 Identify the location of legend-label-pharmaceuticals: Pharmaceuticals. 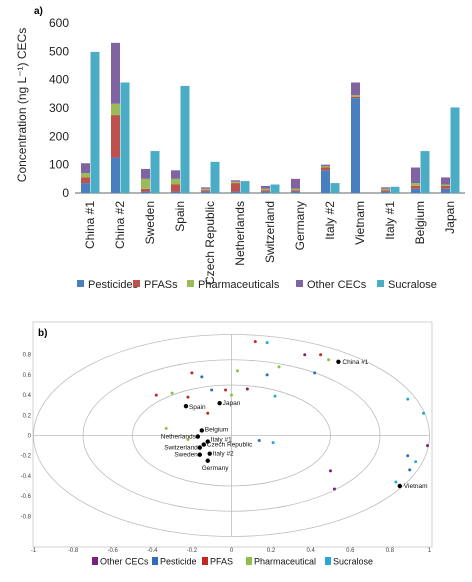
(239, 285).